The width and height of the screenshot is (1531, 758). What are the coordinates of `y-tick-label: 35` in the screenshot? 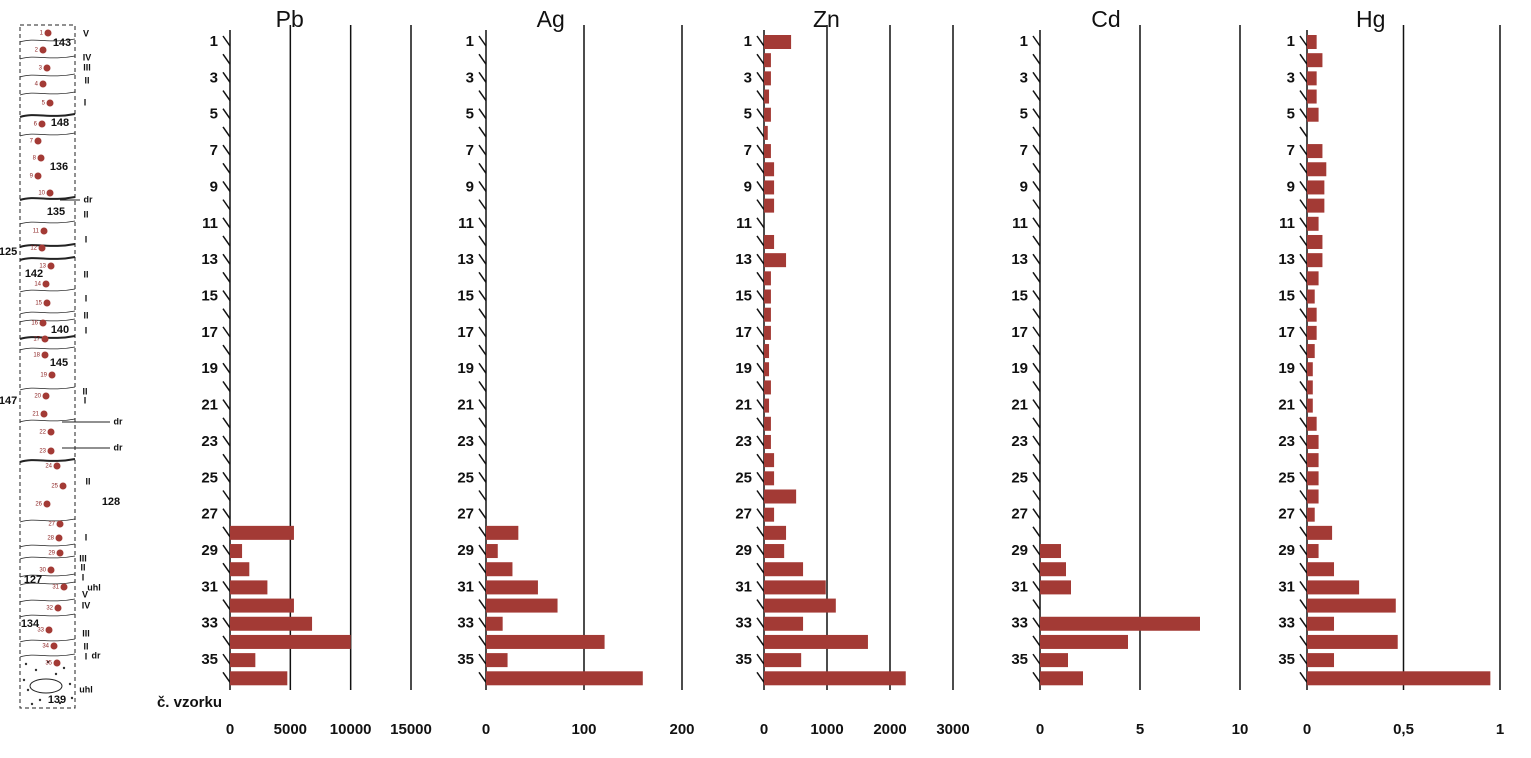 It's located at (743, 659).